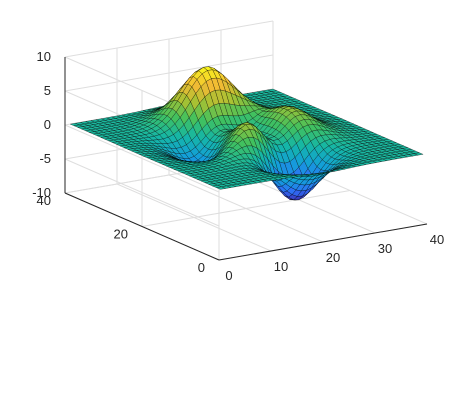  I want to click on z-tick-label: -5, so click(45, 158).